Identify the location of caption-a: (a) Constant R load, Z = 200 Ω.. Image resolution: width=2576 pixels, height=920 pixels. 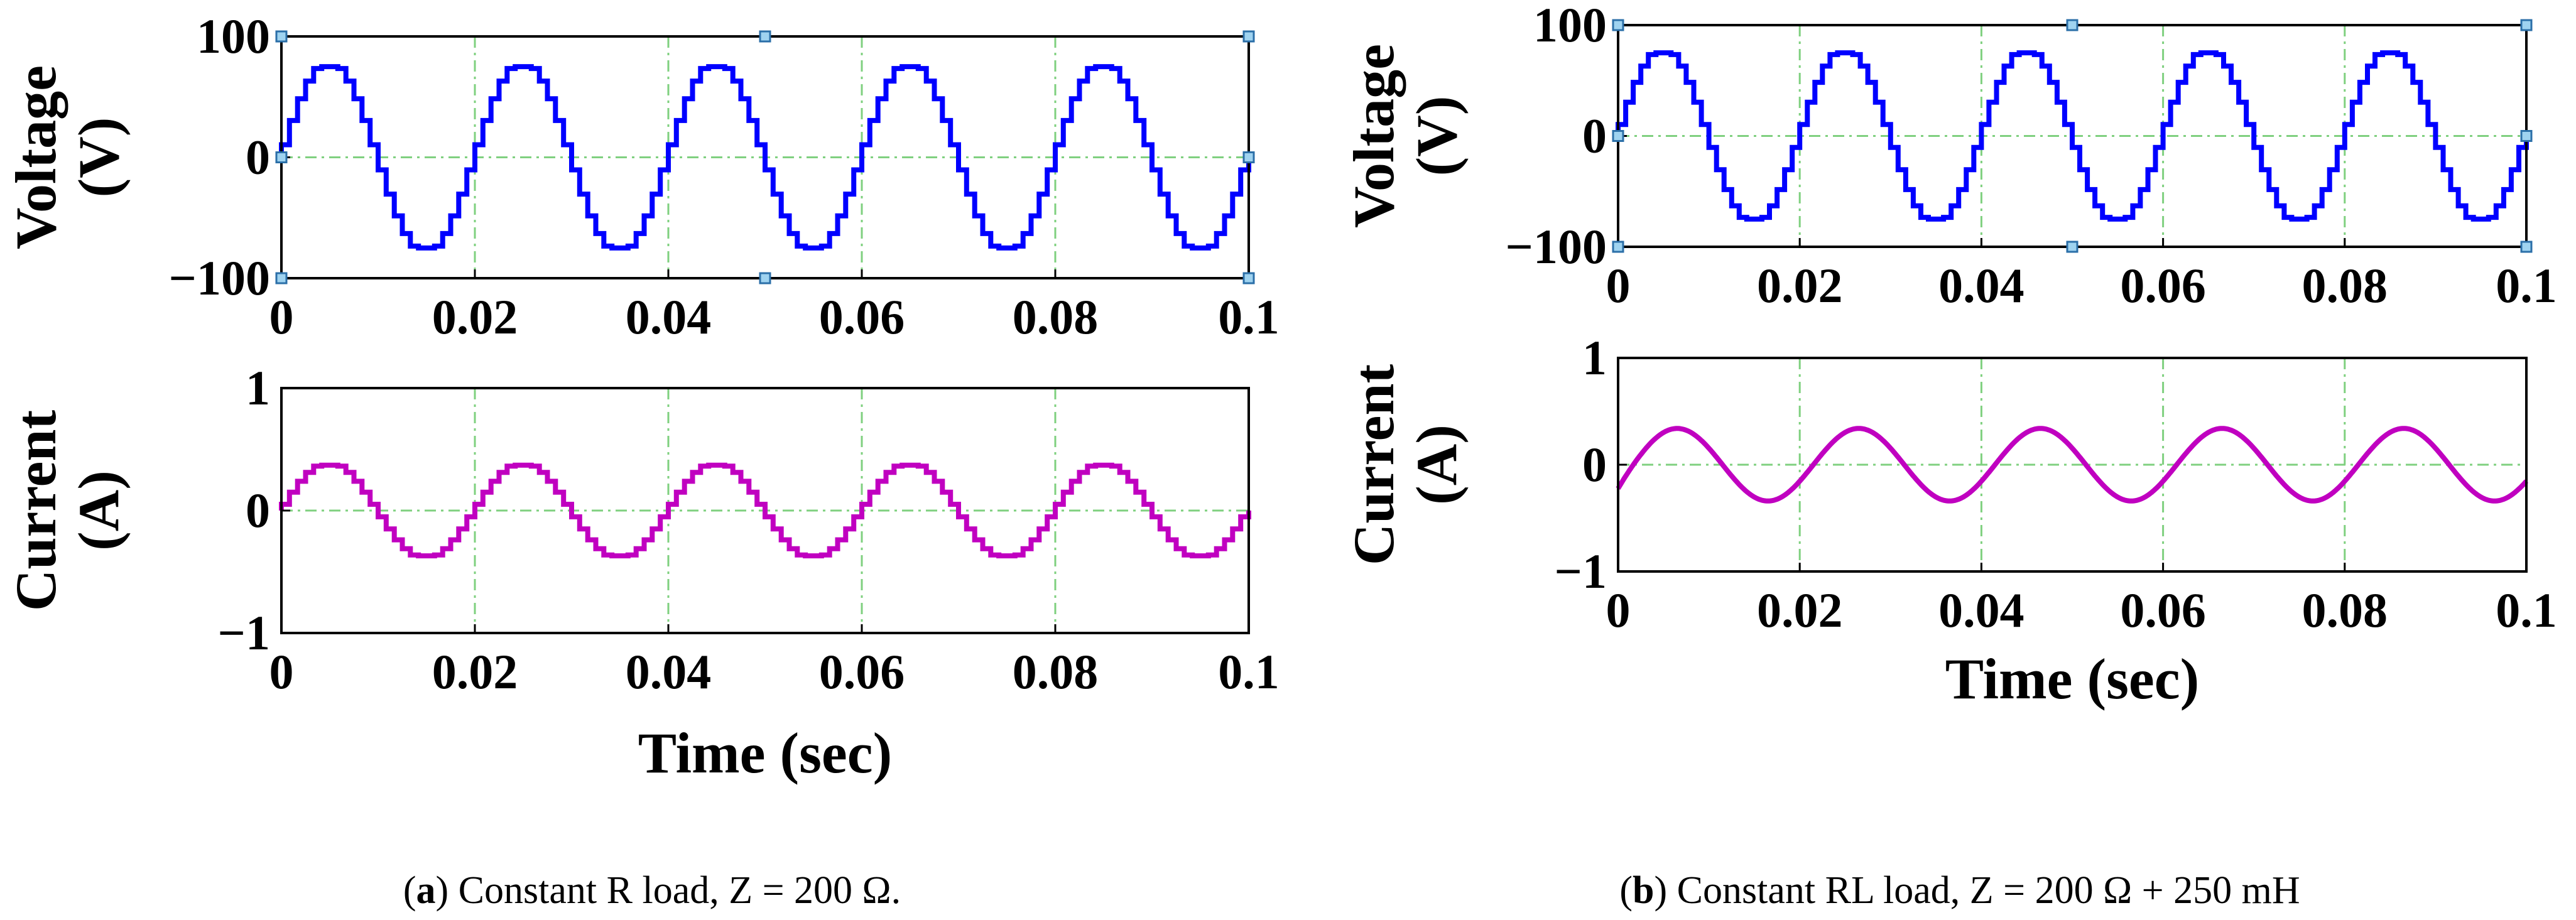
(652, 891).